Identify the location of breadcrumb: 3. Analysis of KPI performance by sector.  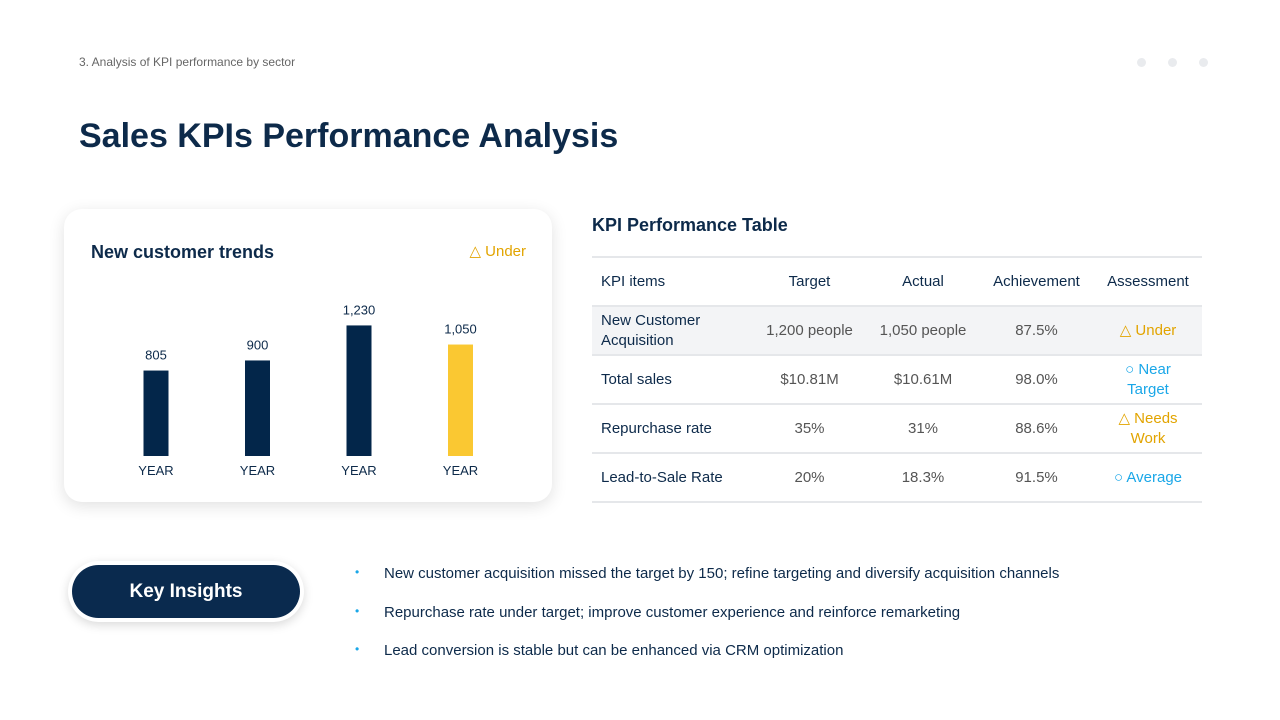
(187, 62).